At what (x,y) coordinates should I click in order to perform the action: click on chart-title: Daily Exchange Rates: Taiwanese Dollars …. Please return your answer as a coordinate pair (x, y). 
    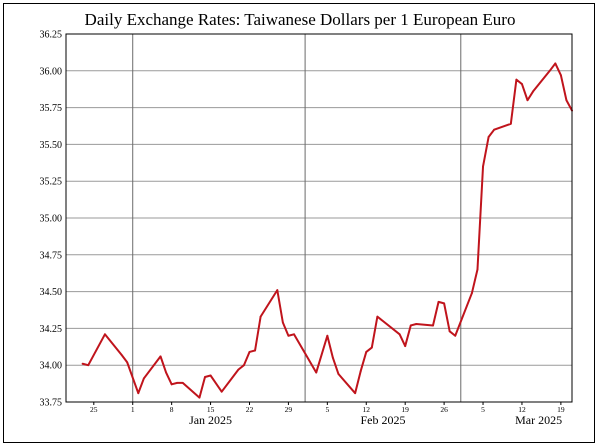
    Looking at the image, I should click on (300, 19).